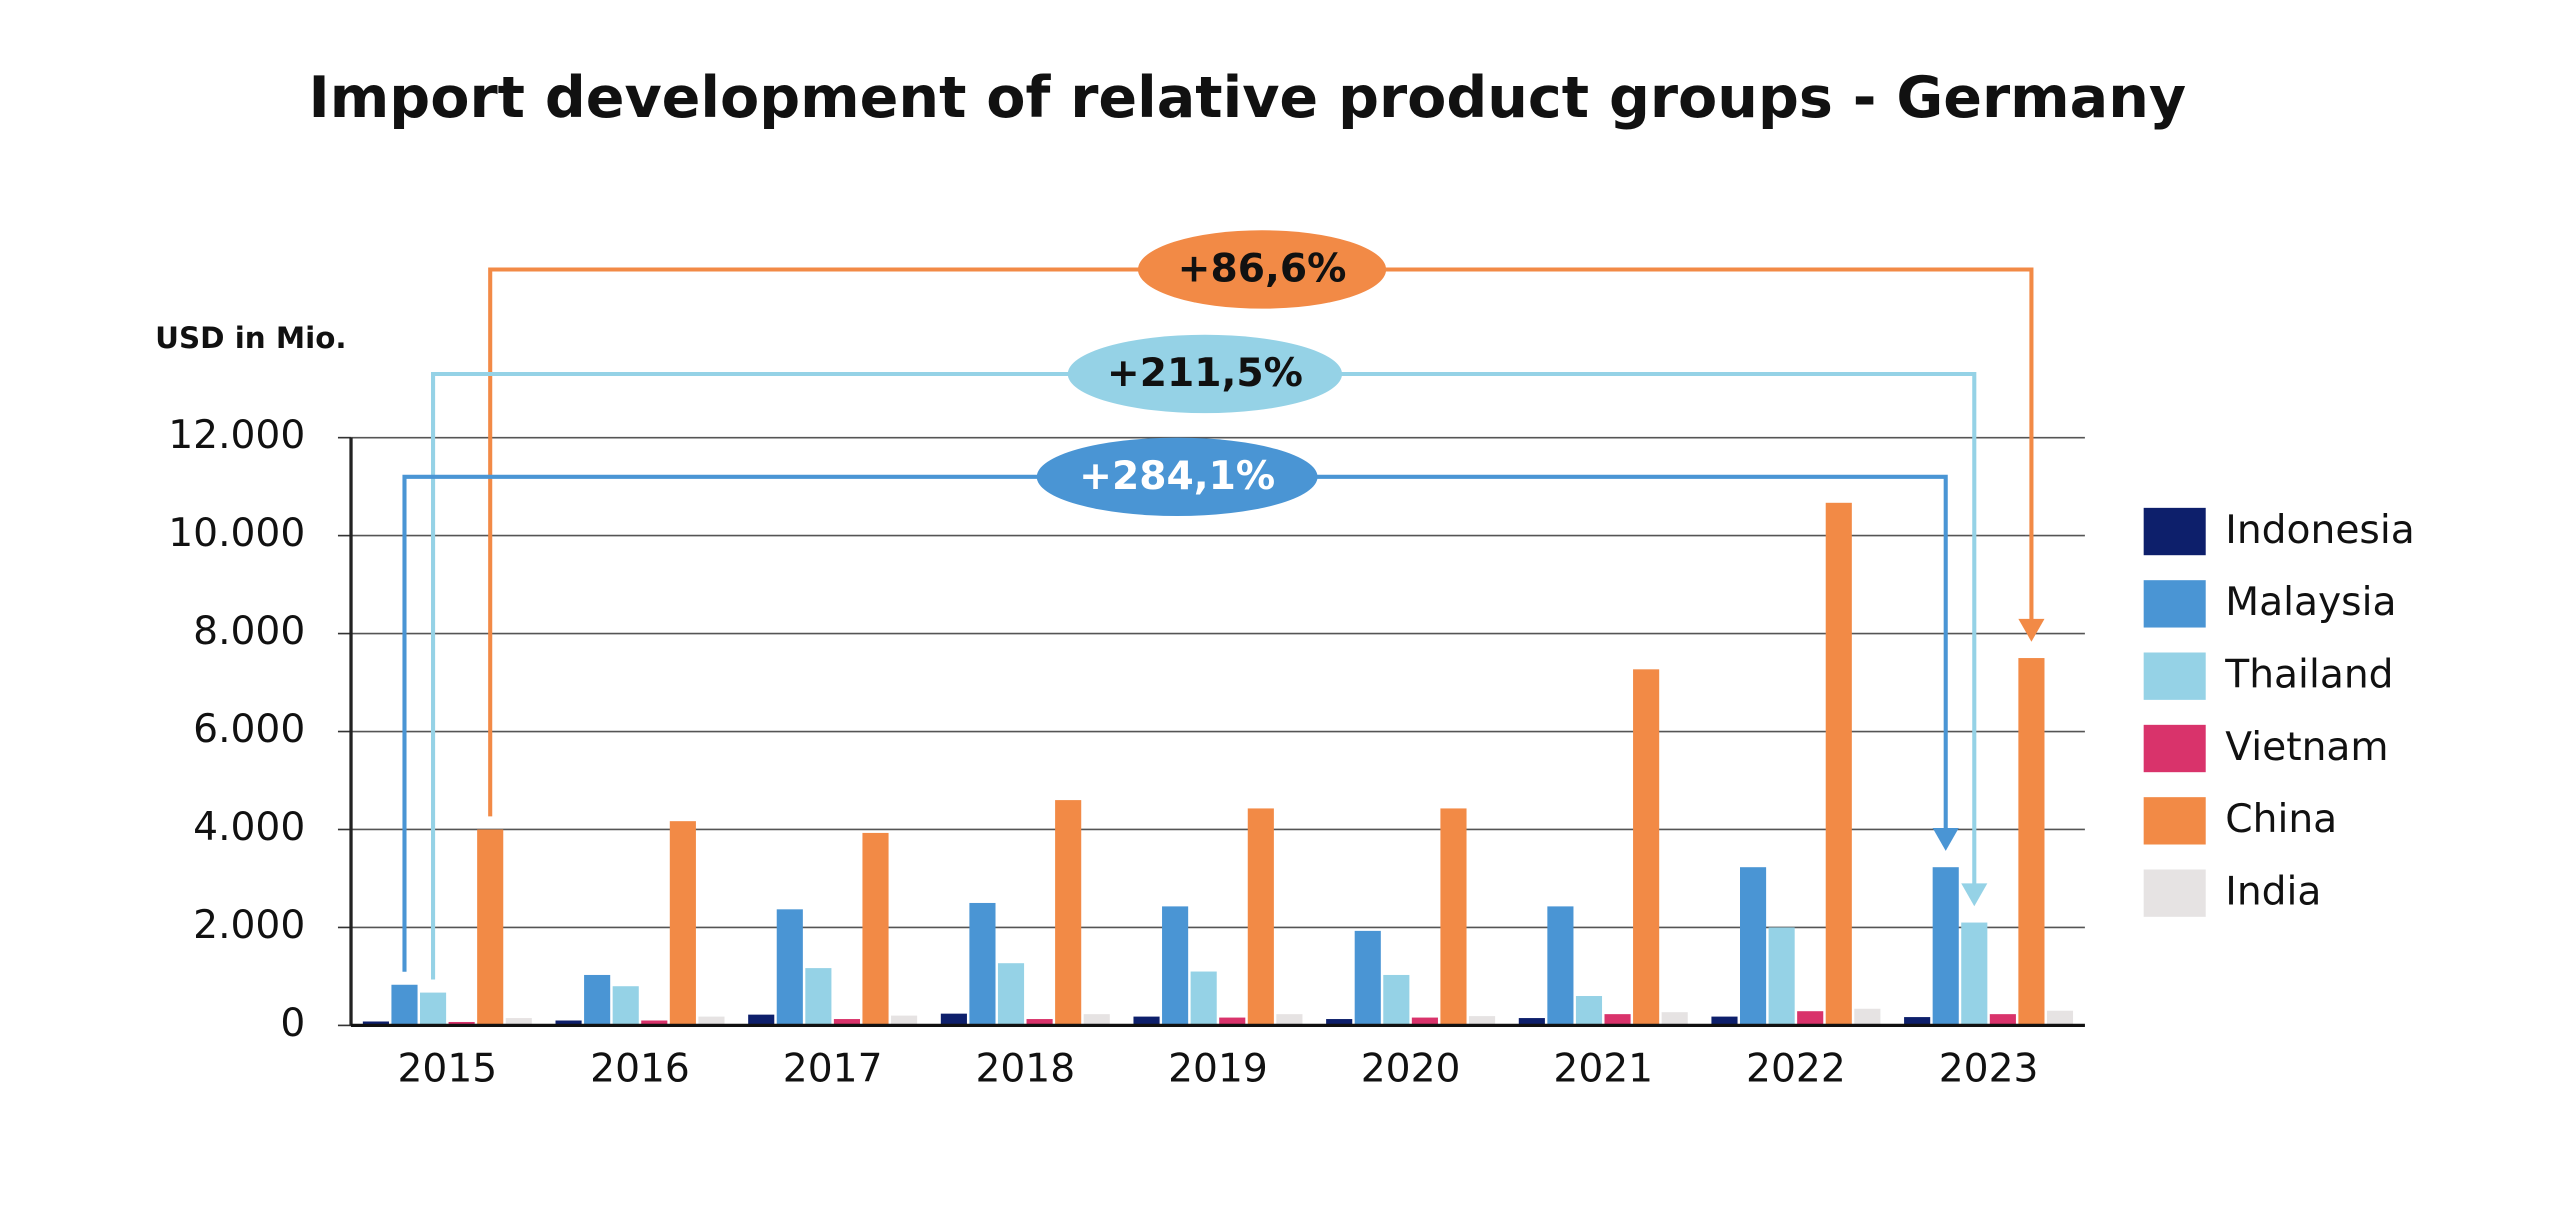 The image size is (2560, 1210). What do you see at coordinates (640, 1069) in the screenshot?
I see `x-tick-label: 2016` at bounding box center [640, 1069].